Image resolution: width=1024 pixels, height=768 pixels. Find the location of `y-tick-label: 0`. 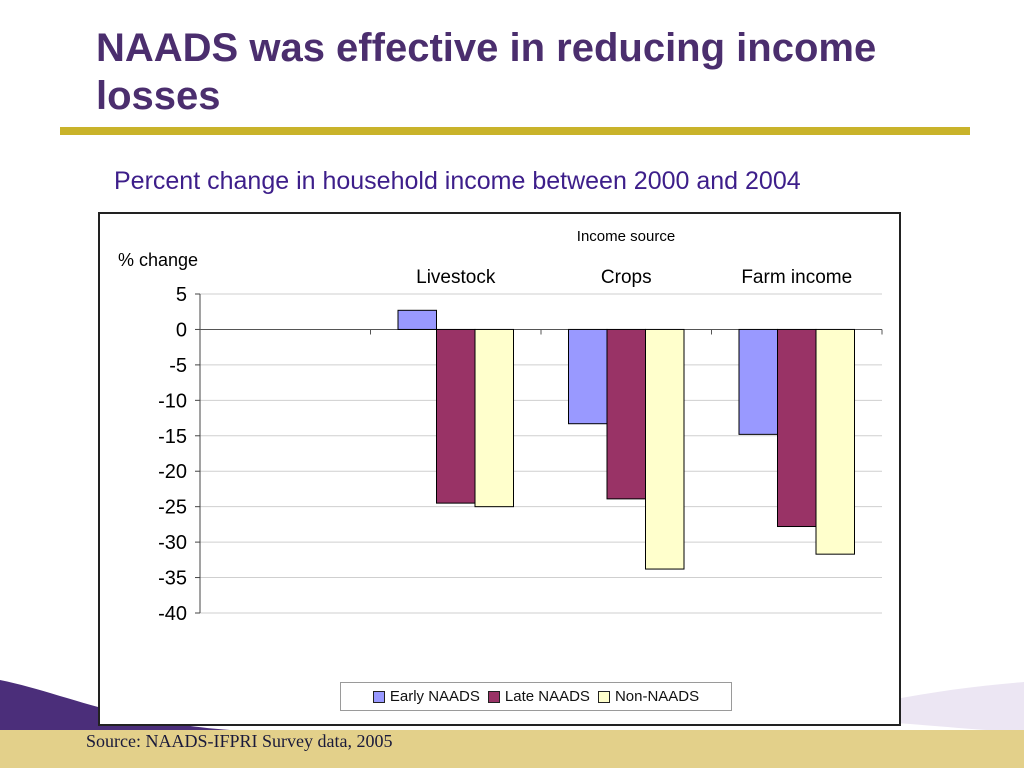

y-tick-label: 0 is located at coordinates (181, 330).